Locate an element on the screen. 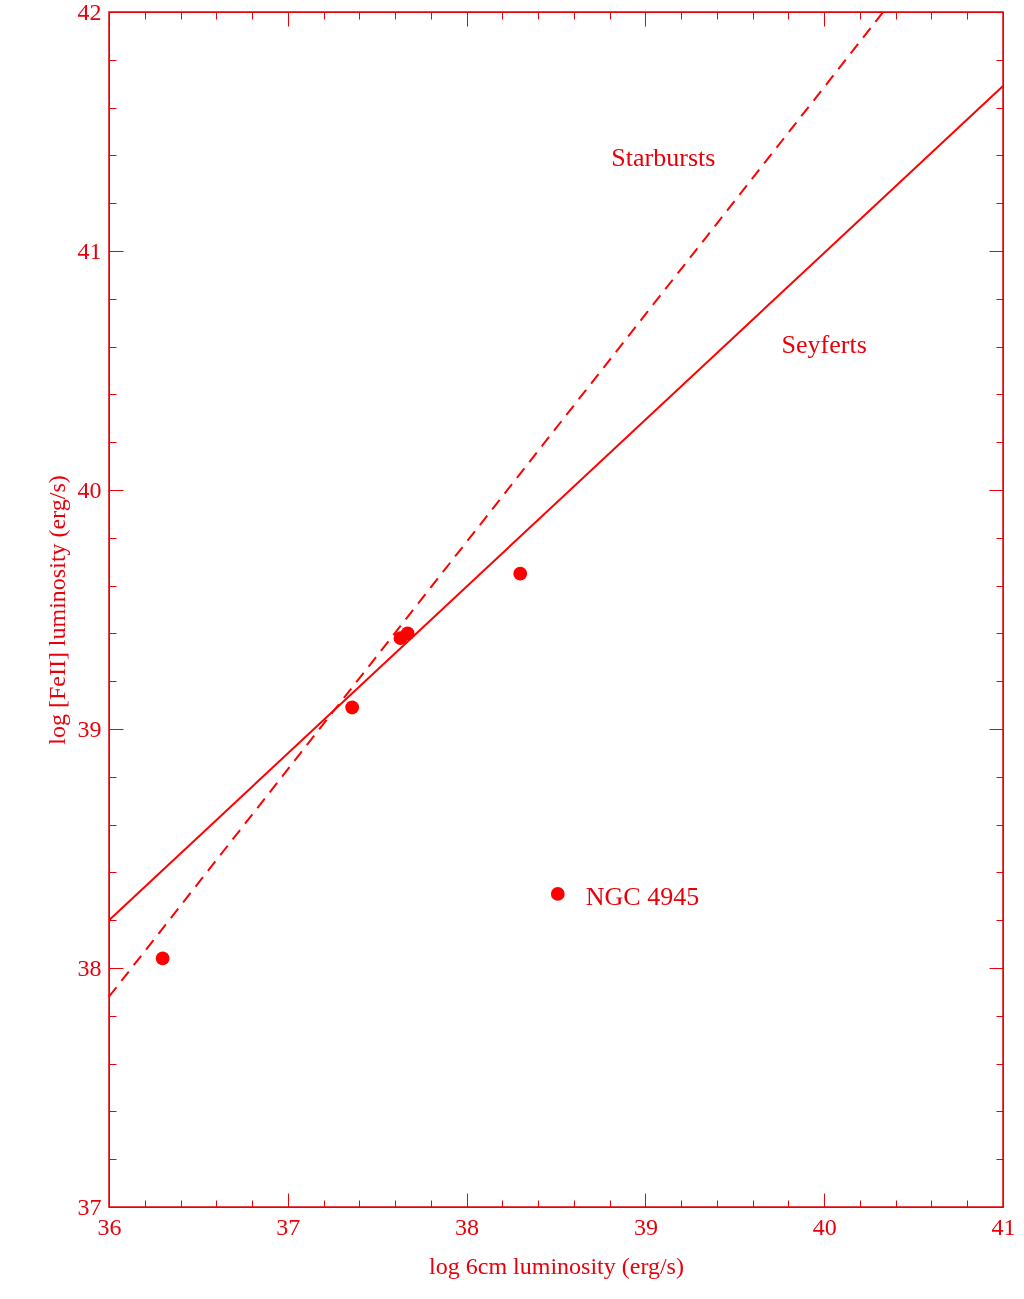  y-tick-label: 38 is located at coordinates (89, 967).